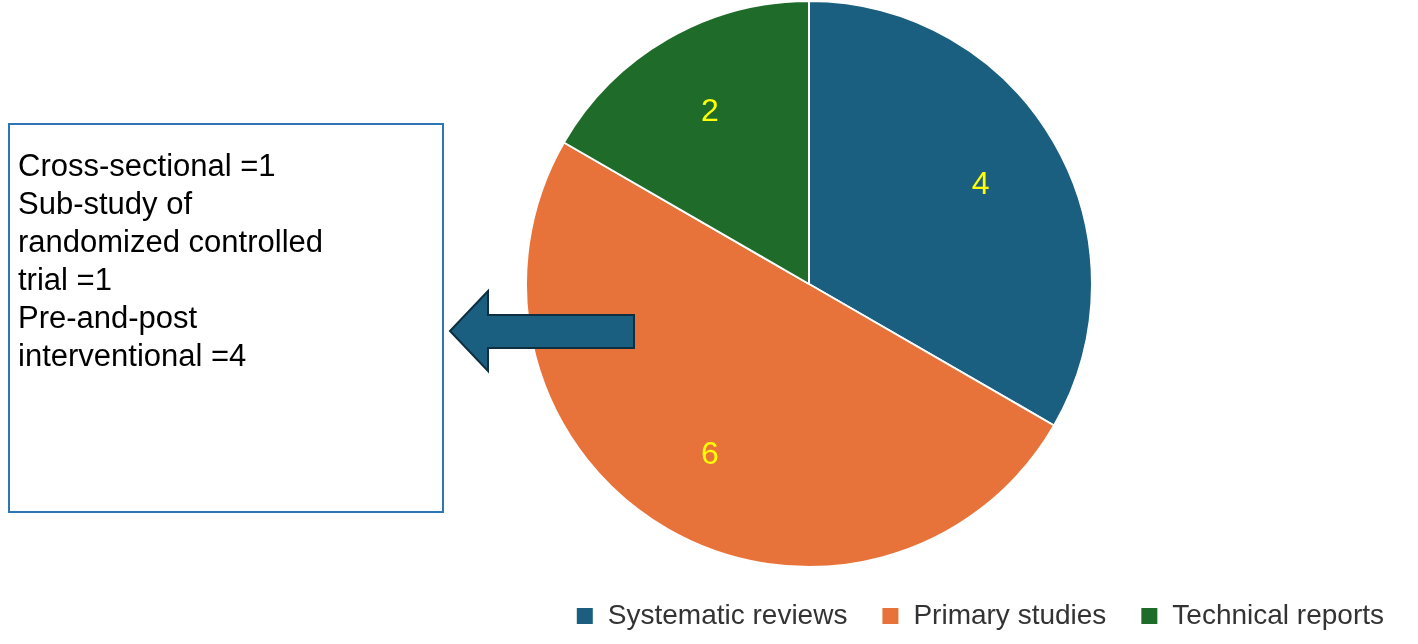  I want to click on legend-label: Technical reports, so click(1278, 614).